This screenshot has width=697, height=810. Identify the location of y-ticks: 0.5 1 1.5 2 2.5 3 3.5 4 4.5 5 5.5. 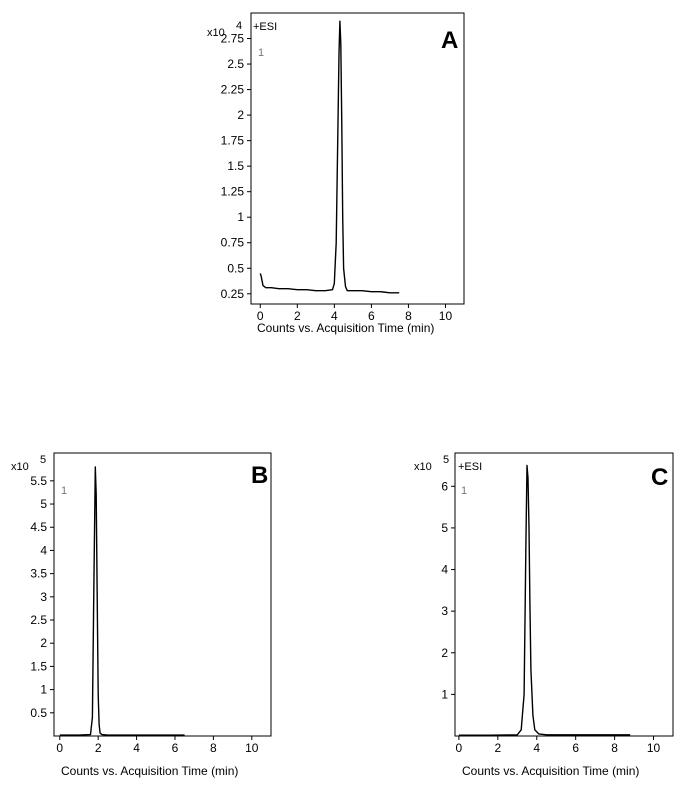
(42, 597).